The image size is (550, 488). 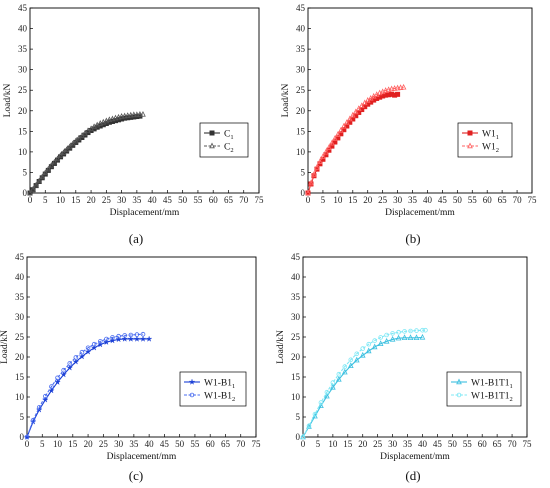 What do you see at coordinates (528, 444) in the screenshot?
I see `x-tick-label: 75` at bounding box center [528, 444].